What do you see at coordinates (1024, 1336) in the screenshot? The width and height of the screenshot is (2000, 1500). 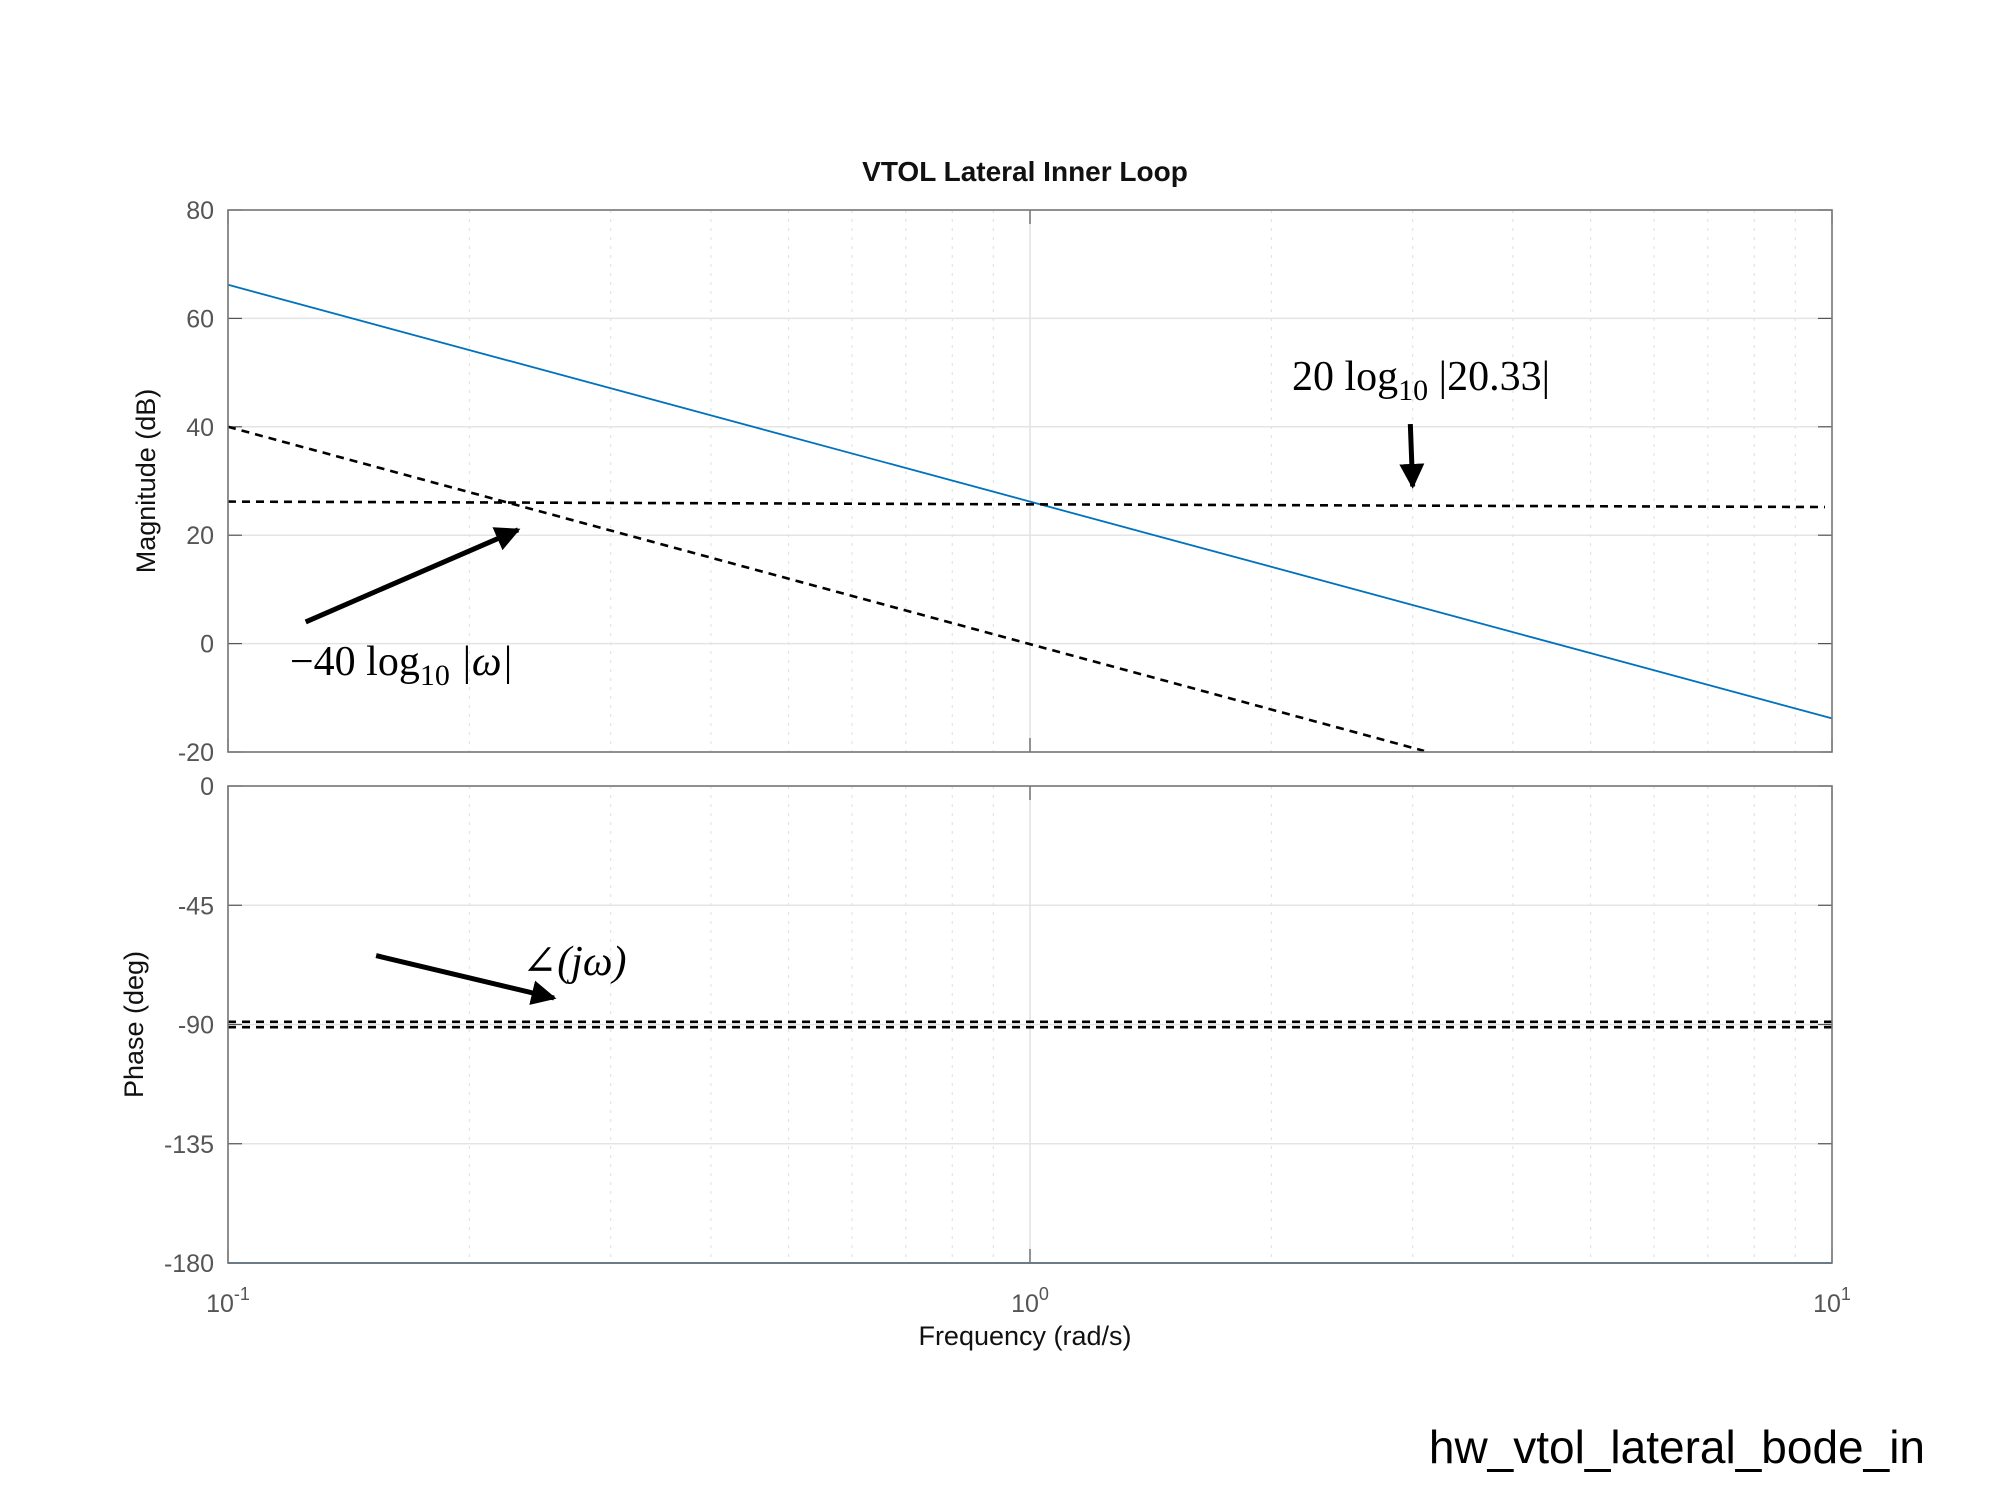 I see `x-axis-label: Frequency (rad/s)` at bounding box center [1024, 1336].